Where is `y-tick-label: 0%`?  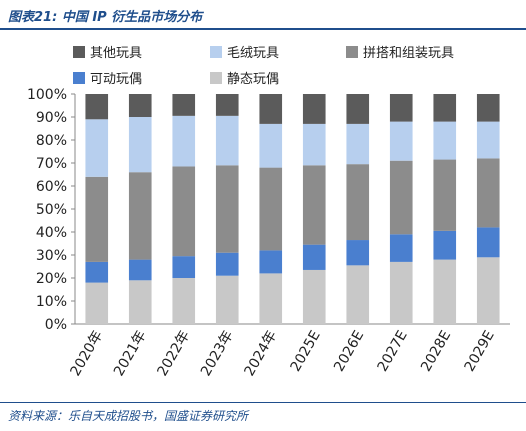
y-tick-label: 0% is located at coordinates (56, 325).